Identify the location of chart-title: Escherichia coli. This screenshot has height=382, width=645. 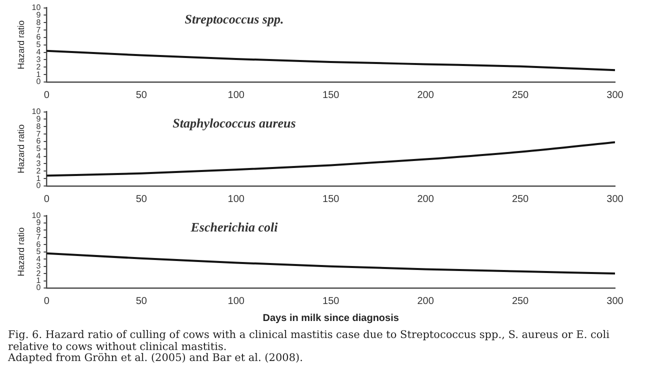
(234, 227).